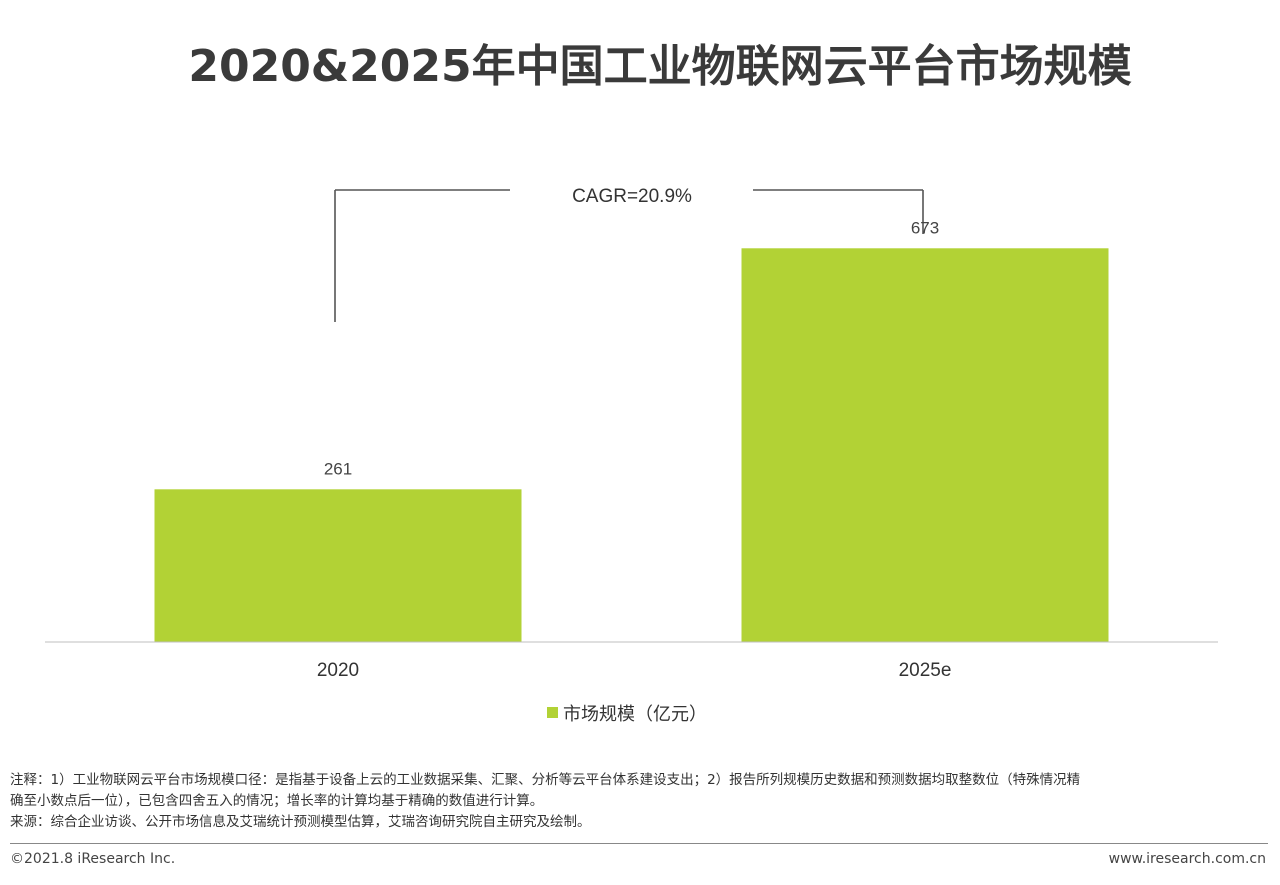 This screenshot has width=1280, height=885. I want to click on legend-label: 市场规模（亿元）, so click(635, 714).